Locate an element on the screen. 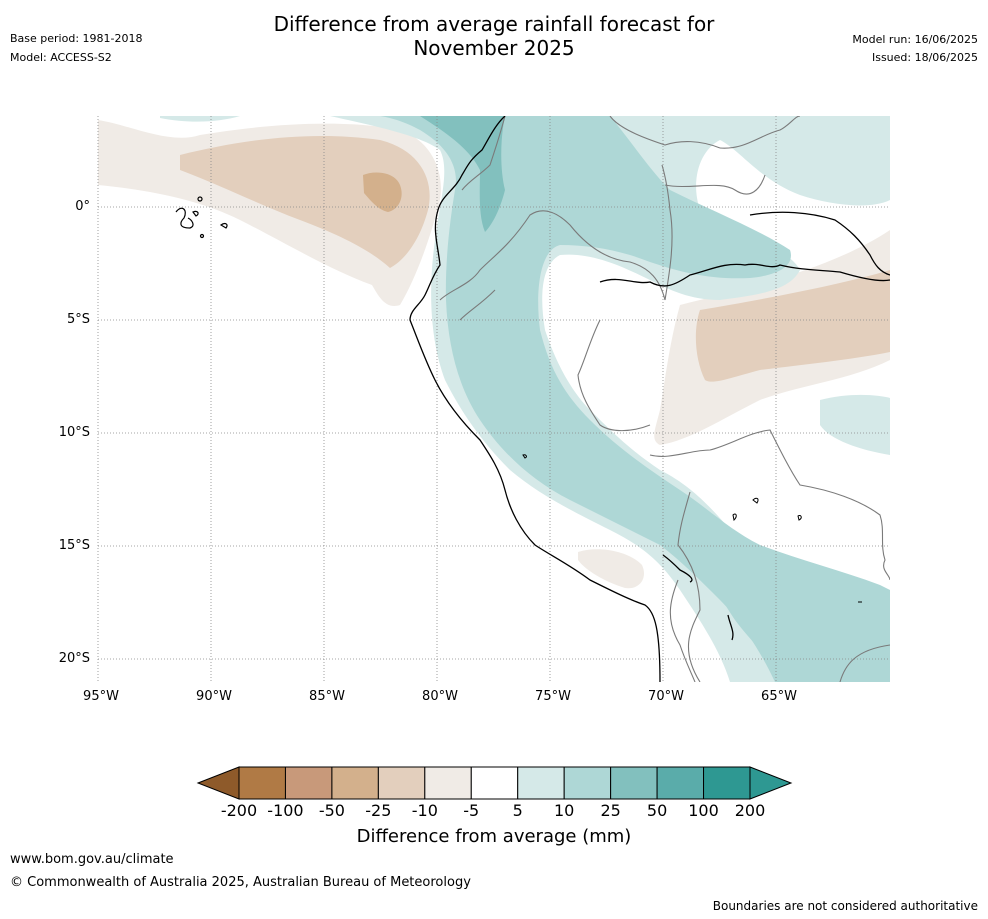  colorbar-label: Difference from average (mm) is located at coordinates (494, 836).